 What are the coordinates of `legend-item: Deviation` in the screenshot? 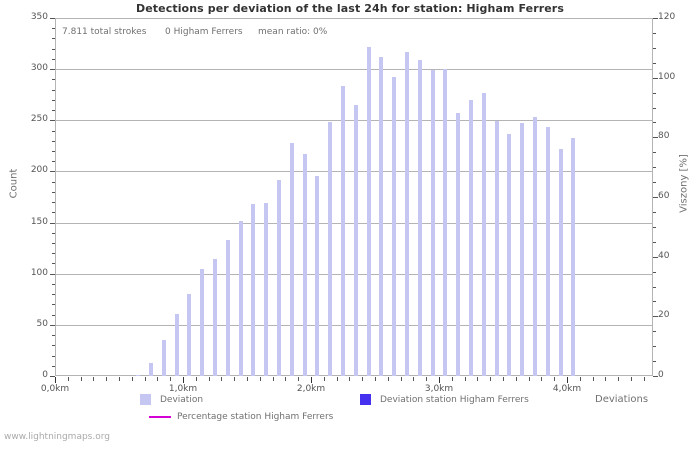 It's located at (171, 399).